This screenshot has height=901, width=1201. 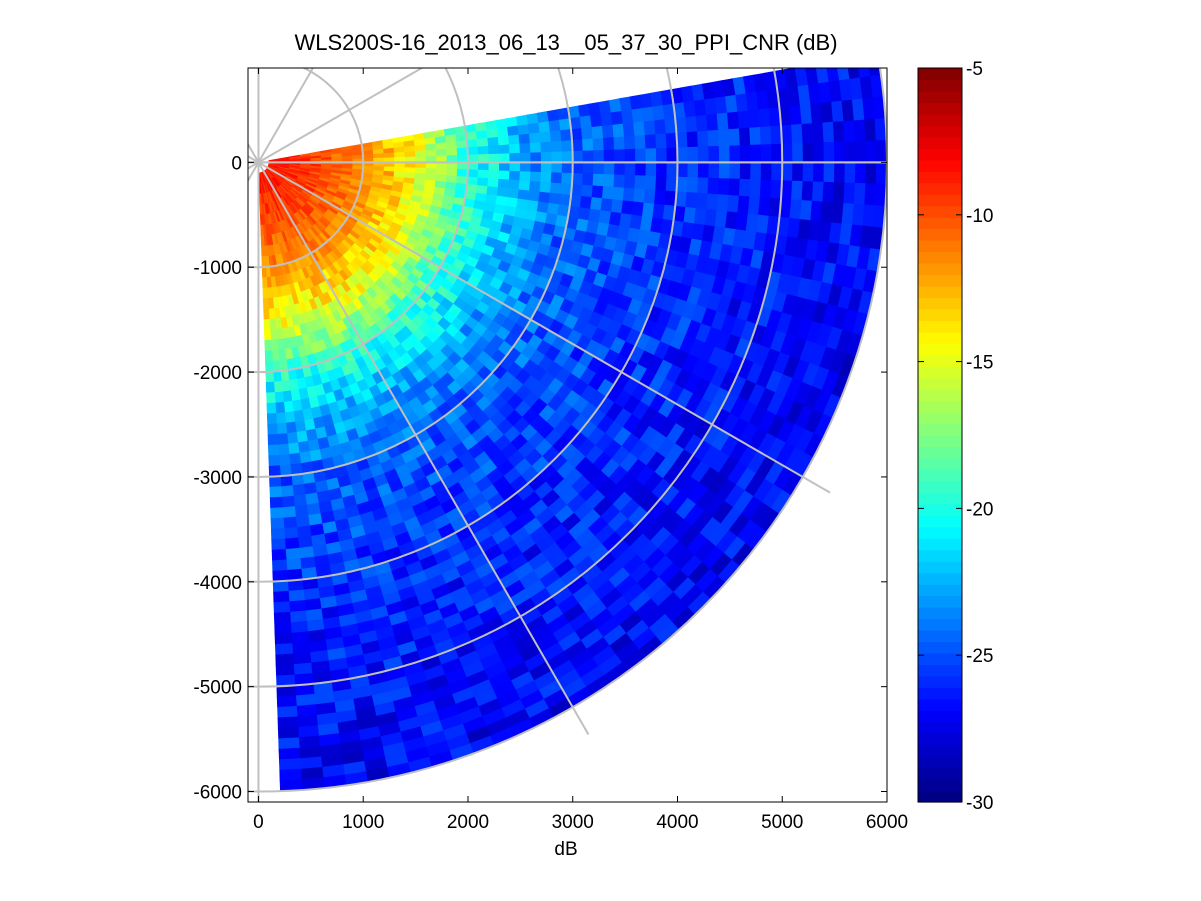 I want to click on colorbar-tick-label: -30, so click(x=979, y=803).